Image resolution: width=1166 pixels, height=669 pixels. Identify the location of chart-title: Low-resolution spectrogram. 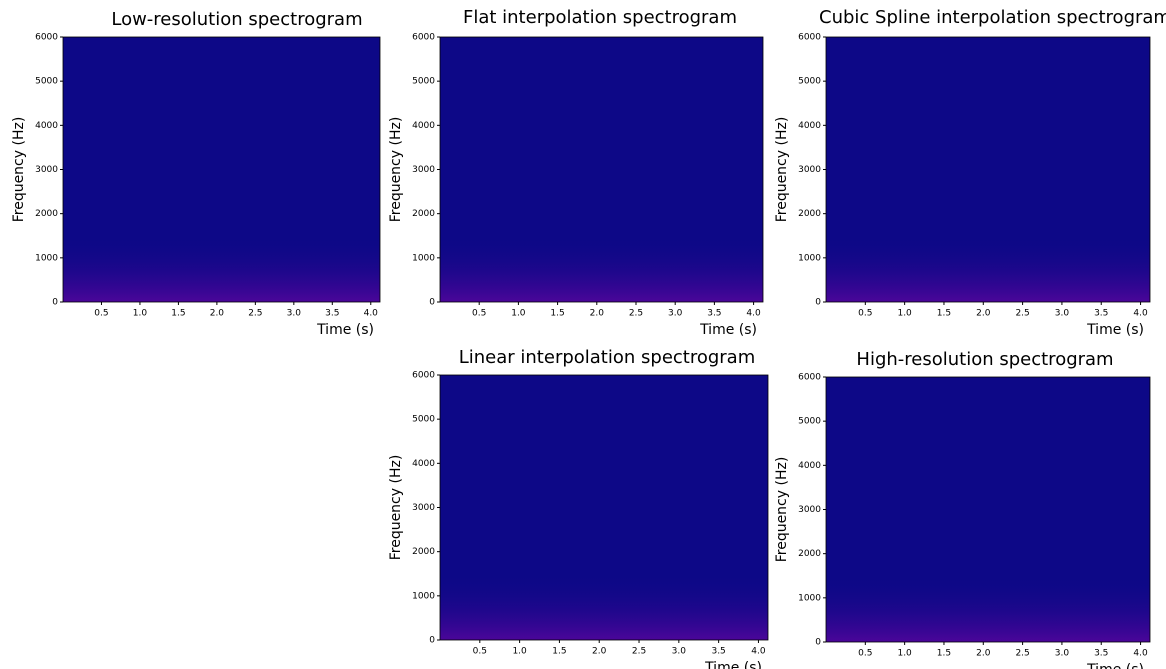
(236, 19).